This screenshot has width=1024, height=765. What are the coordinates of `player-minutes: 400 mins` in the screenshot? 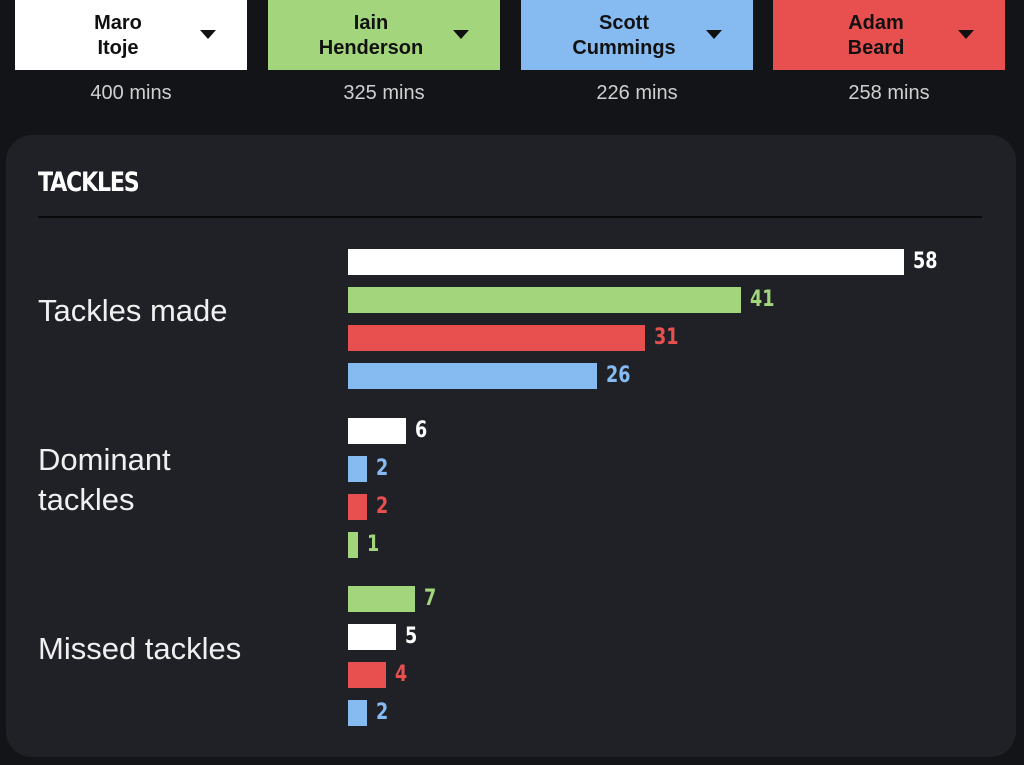 It's located at (131, 93).